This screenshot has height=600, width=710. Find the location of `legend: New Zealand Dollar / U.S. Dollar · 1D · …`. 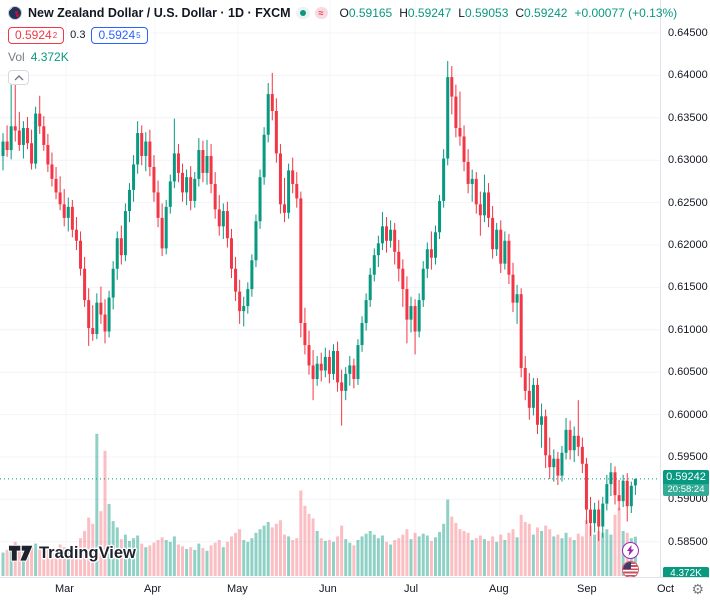

legend: New Zealand Dollar / U.S. Dollar · 1D · … is located at coordinates (342, 44).